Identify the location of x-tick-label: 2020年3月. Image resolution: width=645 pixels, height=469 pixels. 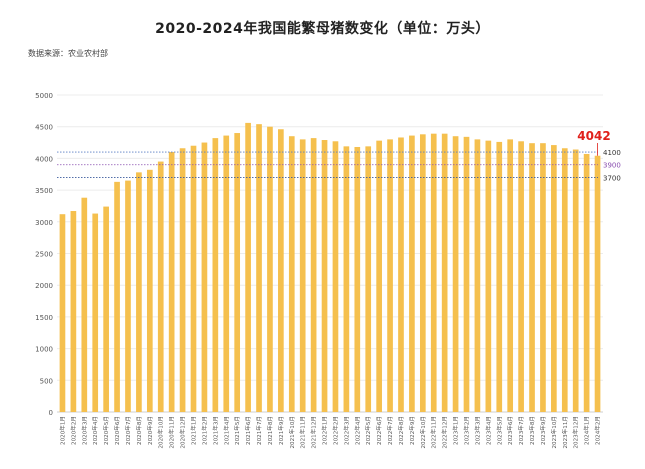
(84, 430).